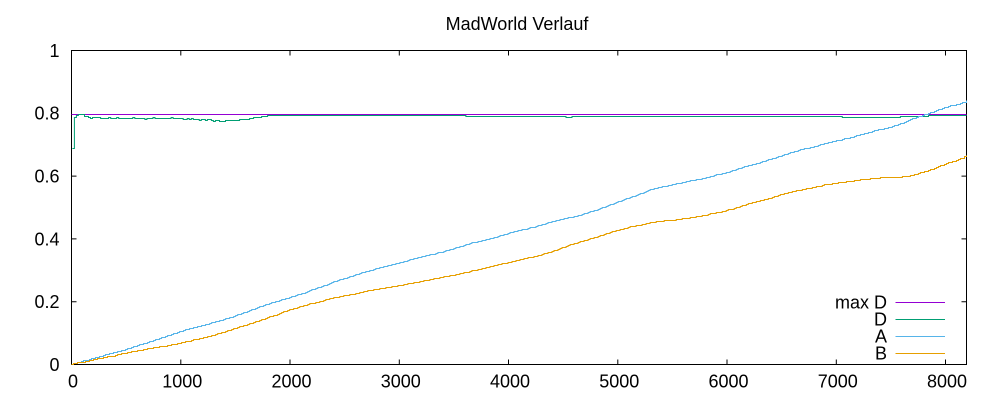 The image size is (1000, 400). I want to click on svg-text: 5000, so click(619, 382).